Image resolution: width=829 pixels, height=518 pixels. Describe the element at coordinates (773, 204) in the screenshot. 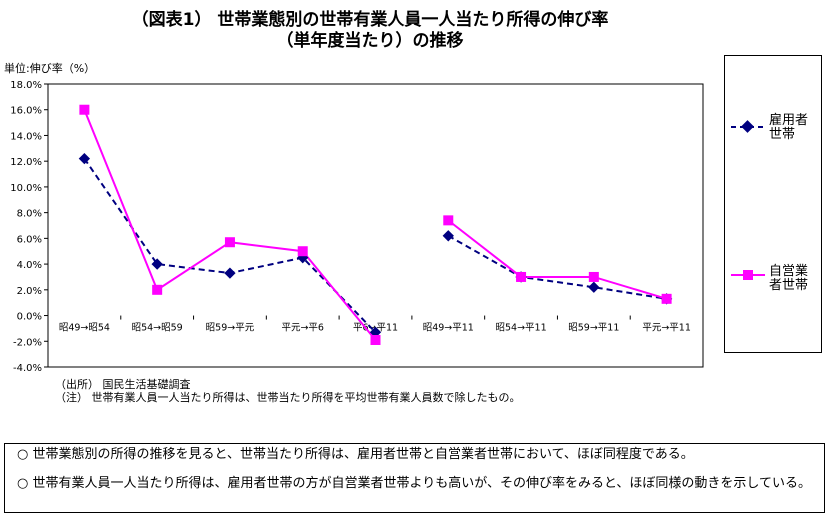

I see `legend: 雇用者 世帯 自営業 者世帯` at that location.